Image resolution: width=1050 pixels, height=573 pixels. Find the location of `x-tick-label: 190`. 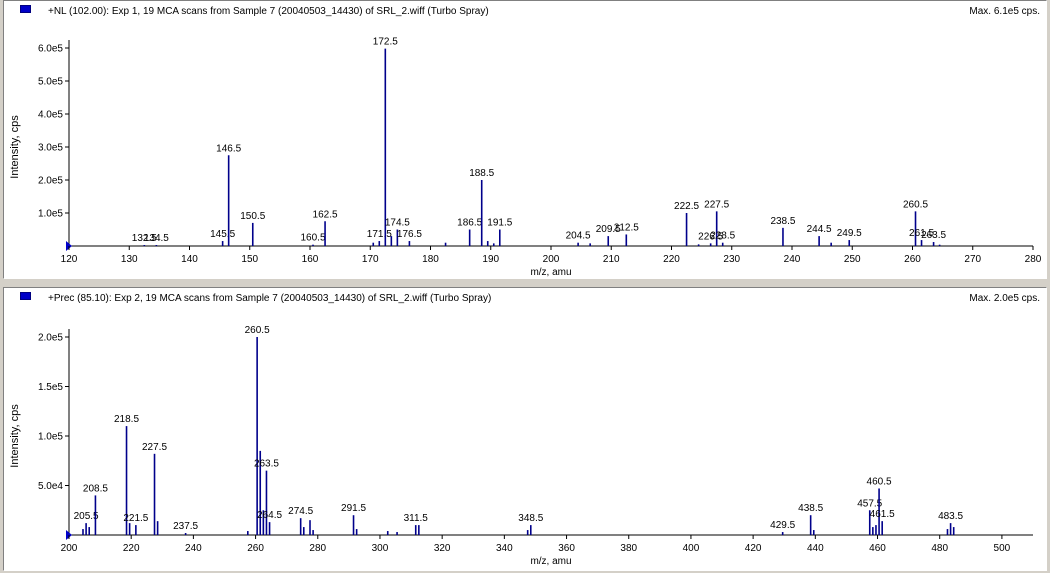

x-tick-label: 190 is located at coordinates (490, 259).